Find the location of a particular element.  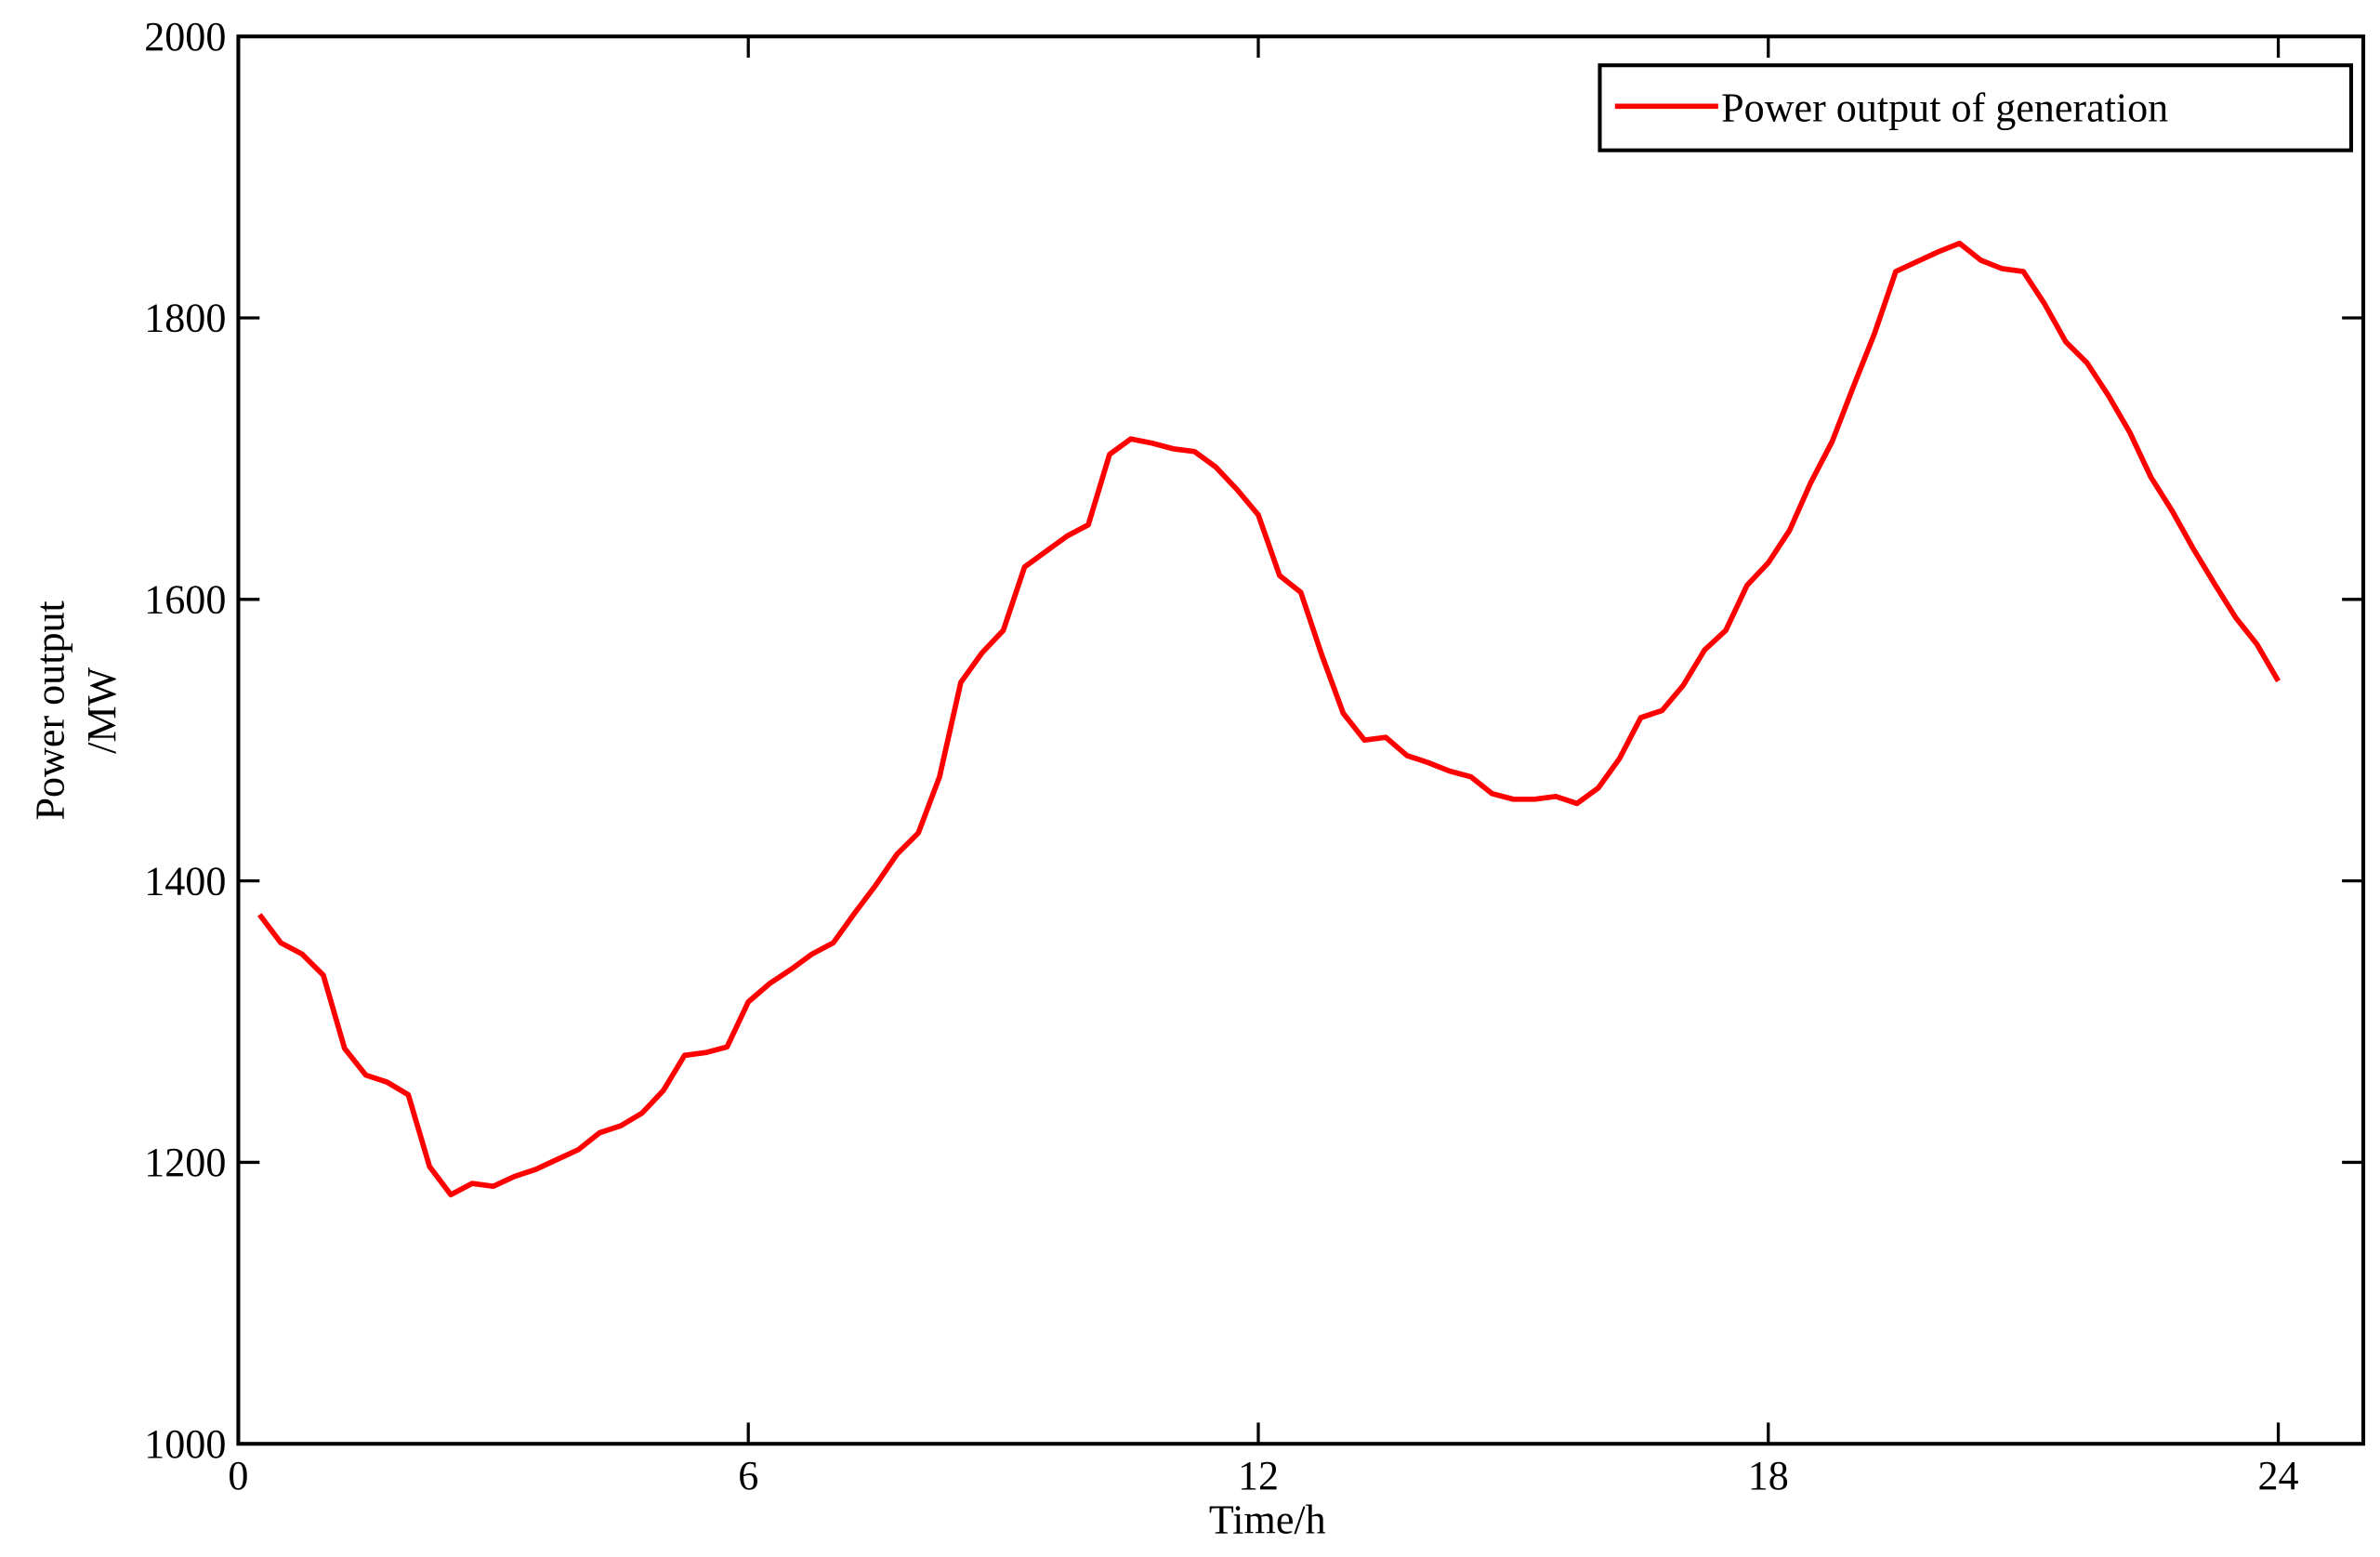

y-tick-label: 1600 is located at coordinates (185, 600).